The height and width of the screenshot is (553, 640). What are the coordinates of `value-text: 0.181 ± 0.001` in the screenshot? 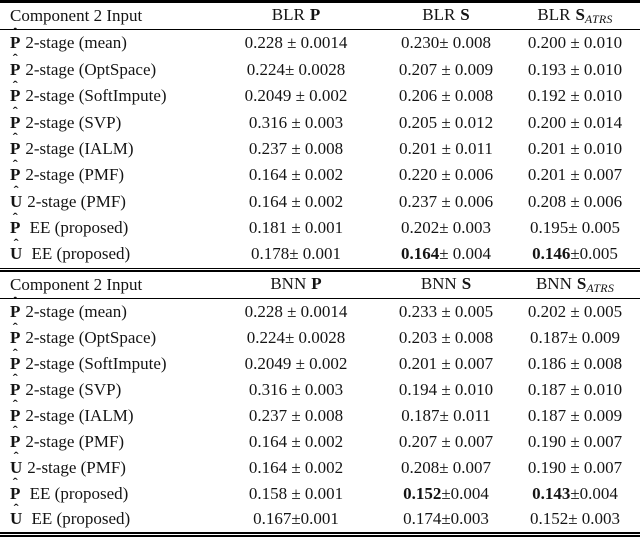 It's located at (296, 228).